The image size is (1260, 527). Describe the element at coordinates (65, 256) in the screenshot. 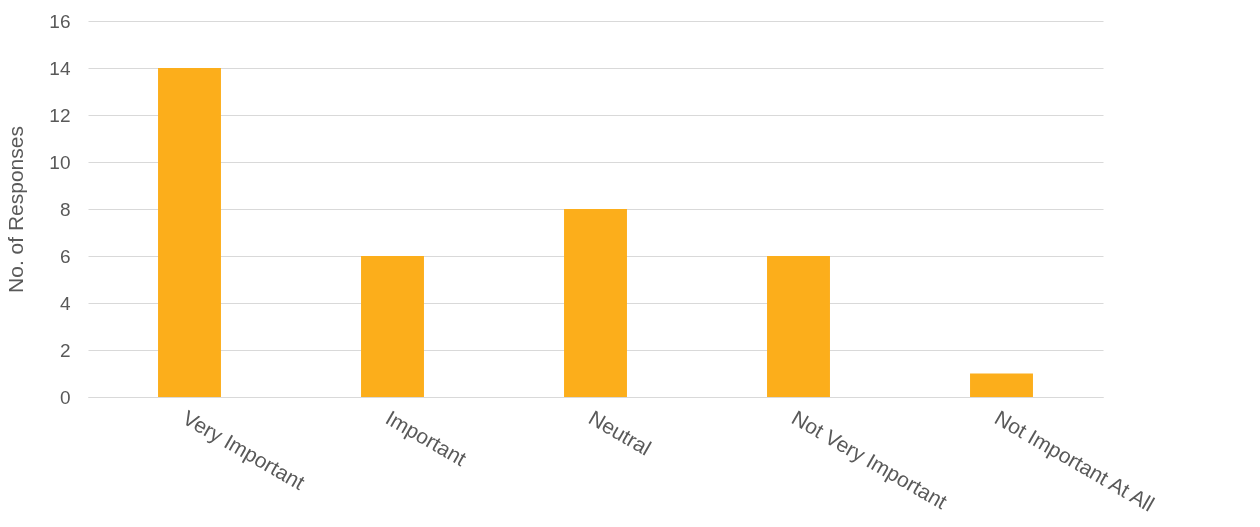

I see `y-tick-label: 6` at that location.